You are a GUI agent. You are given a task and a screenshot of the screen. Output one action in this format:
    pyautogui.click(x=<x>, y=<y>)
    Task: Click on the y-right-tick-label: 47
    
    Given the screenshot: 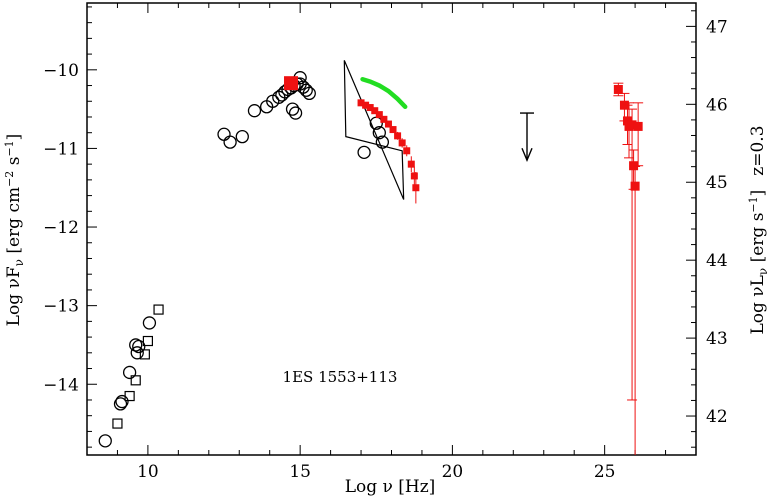 What is the action you would take?
    pyautogui.click(x=717, y=27)
    